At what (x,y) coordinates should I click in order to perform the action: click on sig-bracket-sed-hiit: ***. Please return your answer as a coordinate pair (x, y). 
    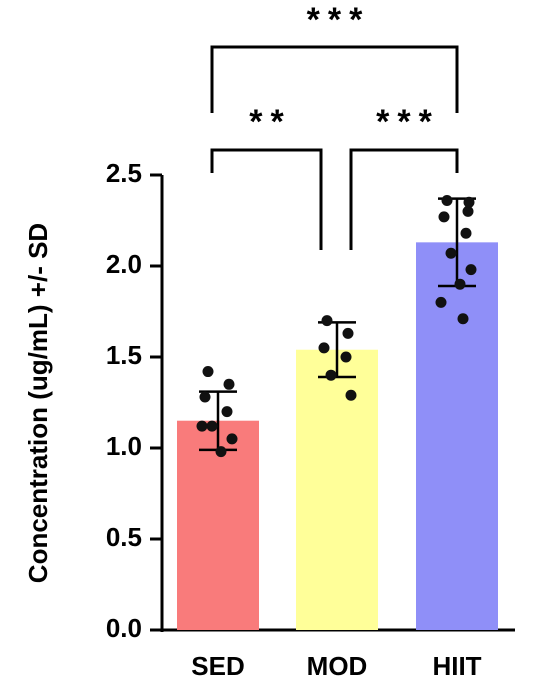
    Looking at the image, I should click on (334, 57).